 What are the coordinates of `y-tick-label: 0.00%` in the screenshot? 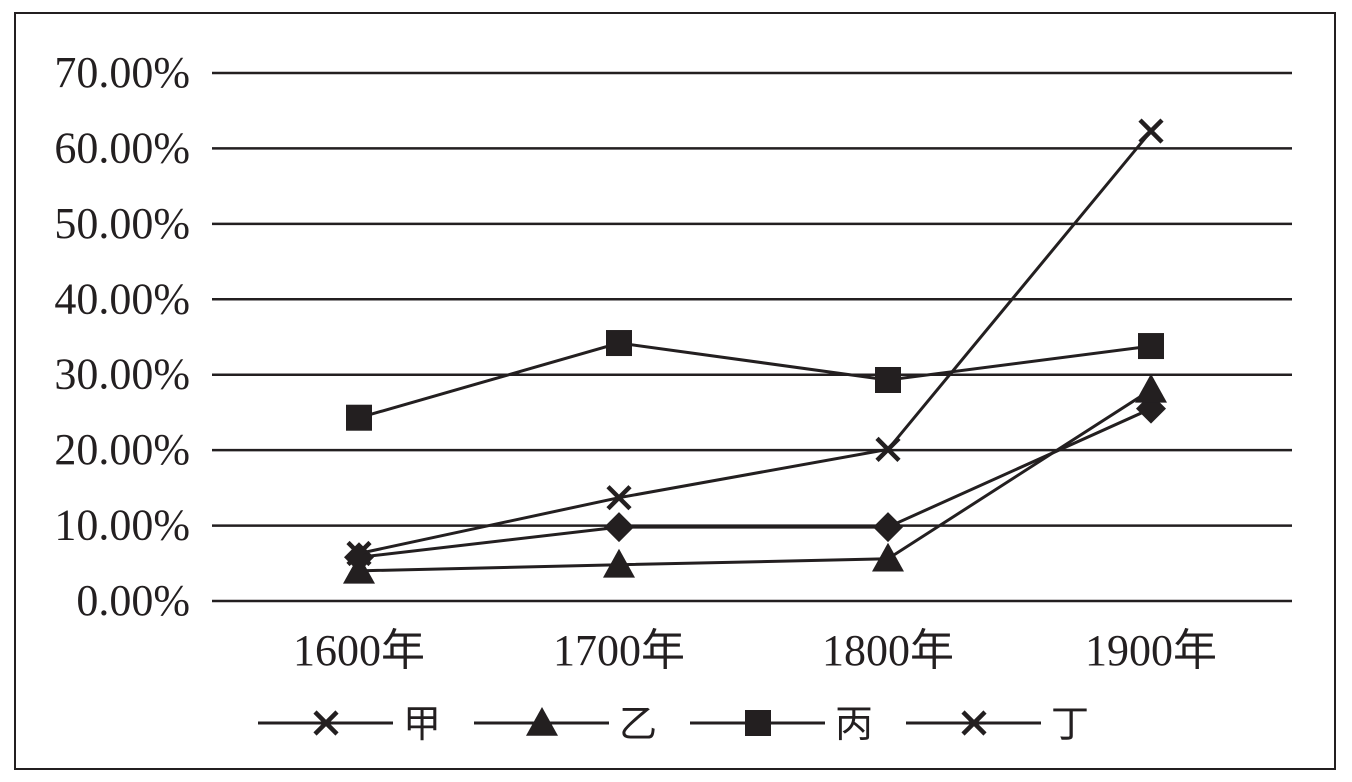 It's located at (133, 600).